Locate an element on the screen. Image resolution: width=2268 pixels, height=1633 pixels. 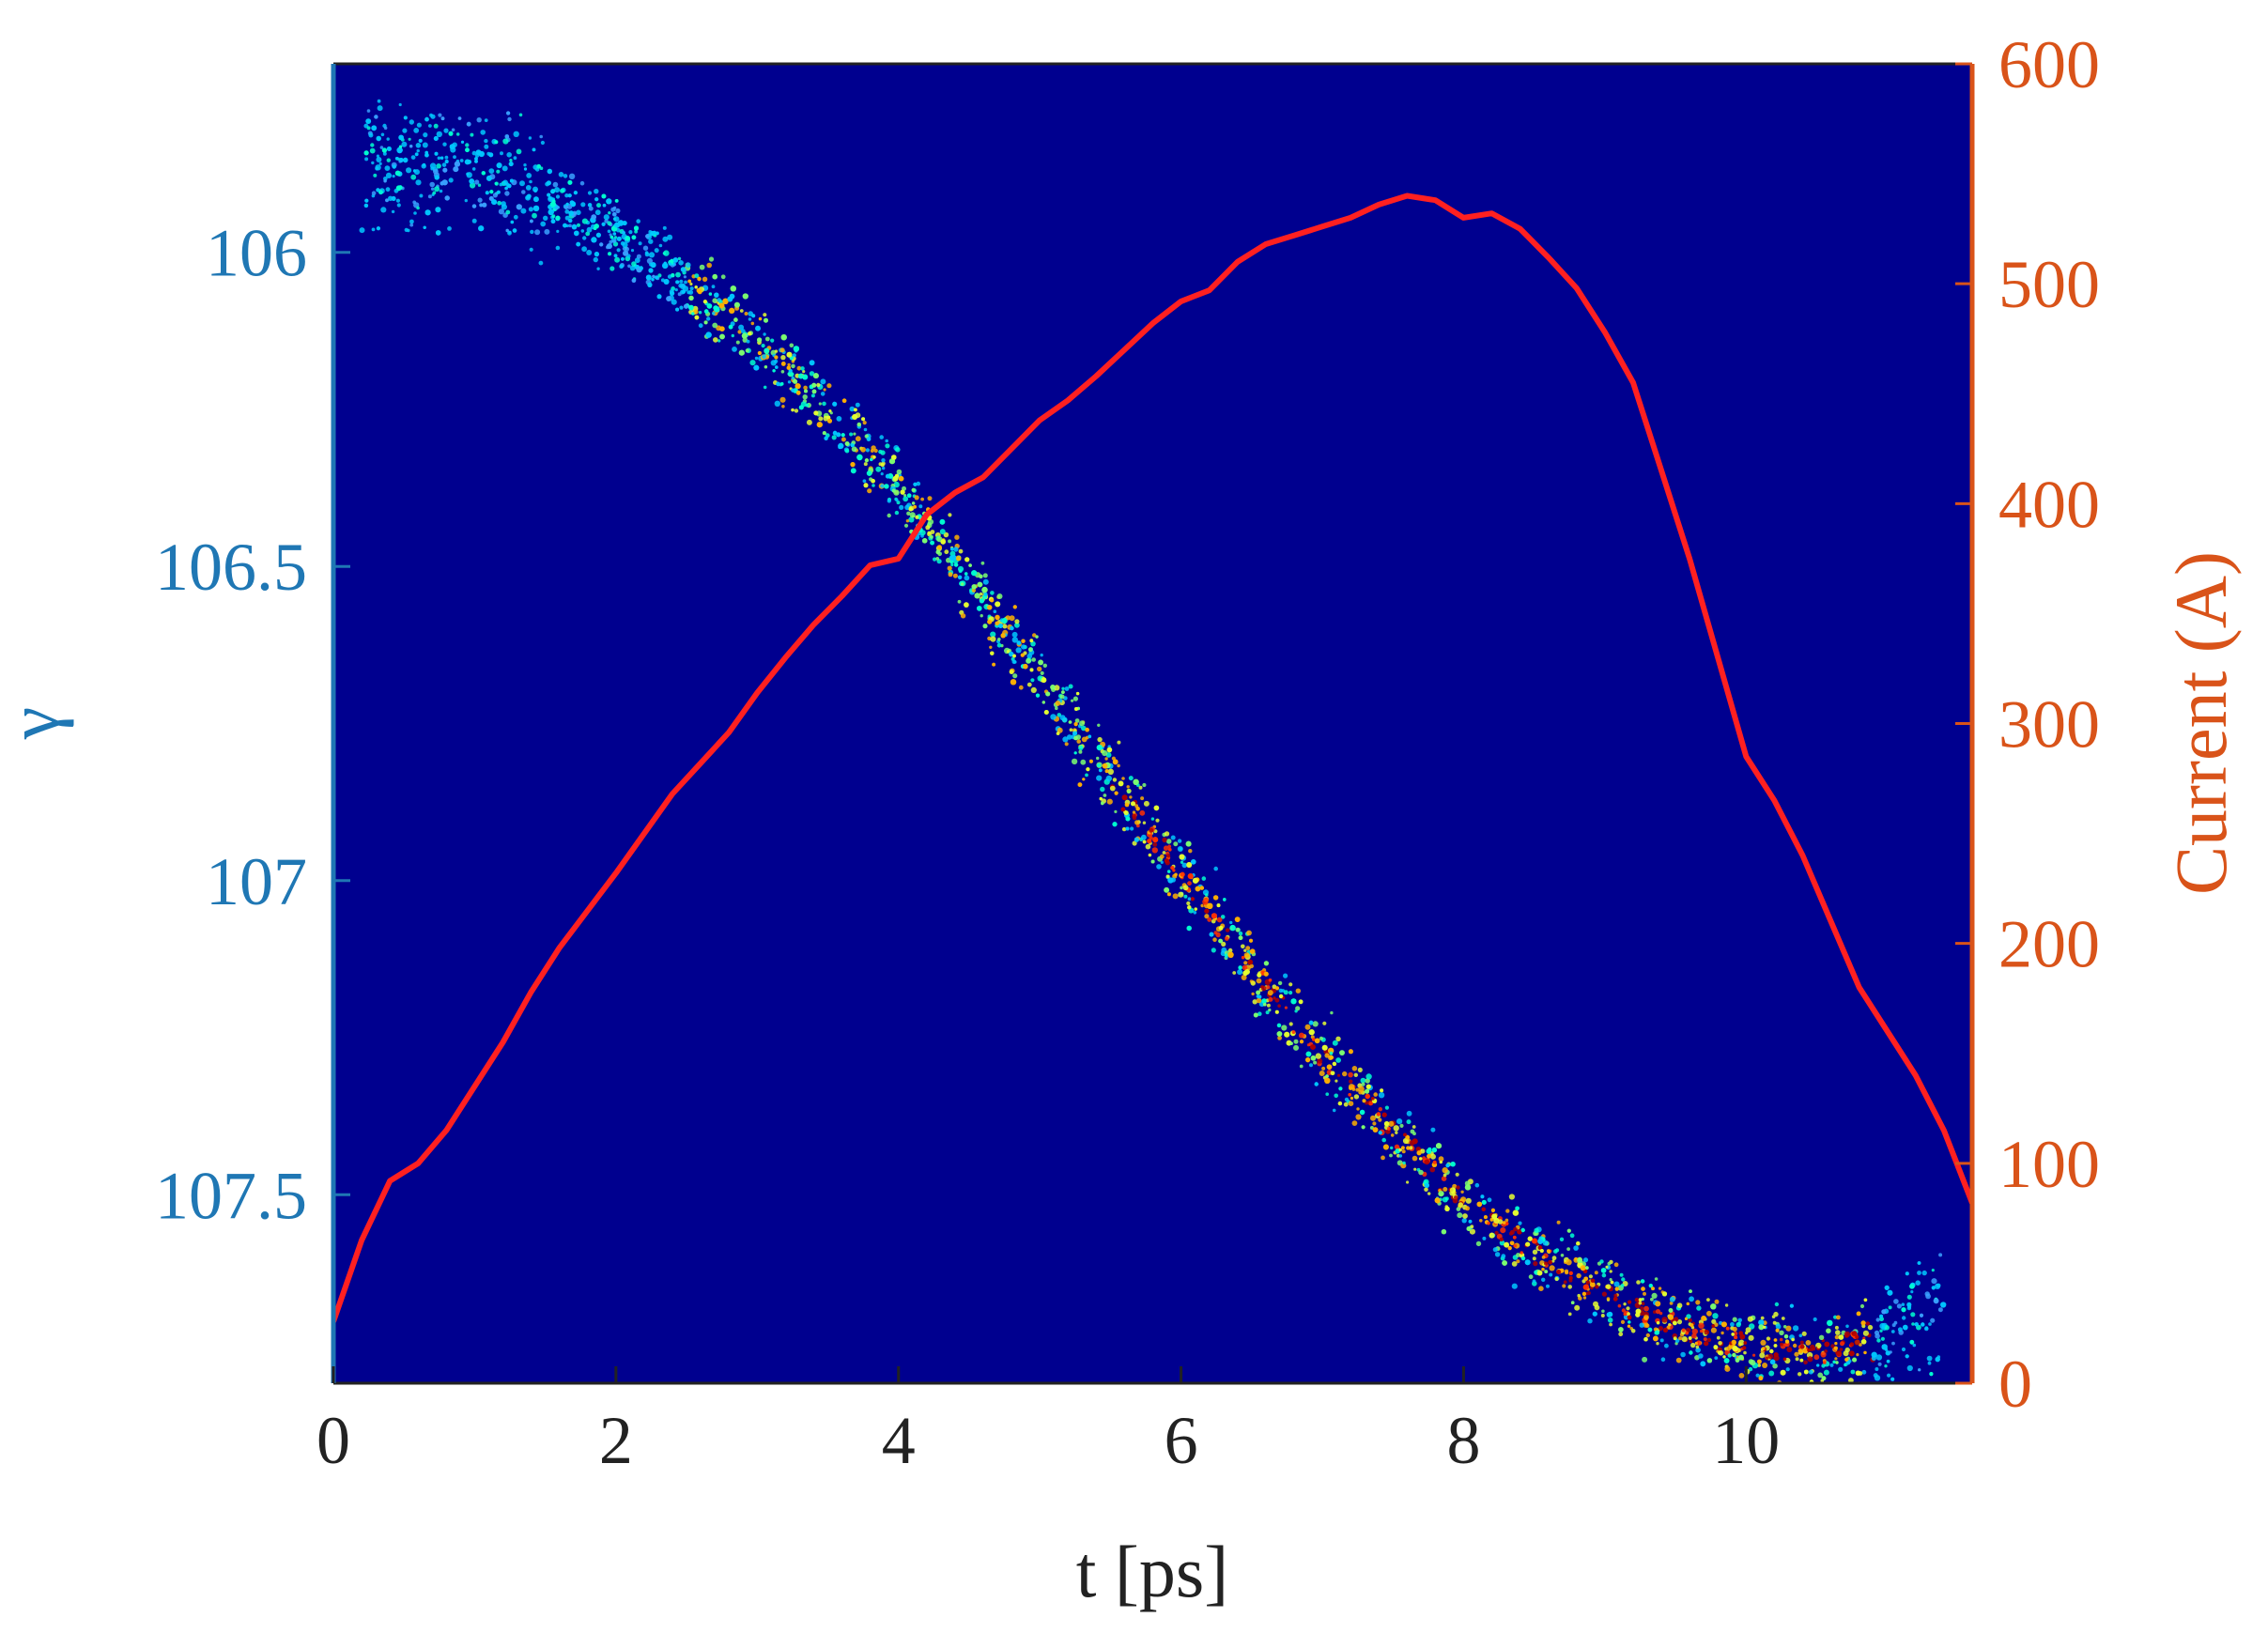
left-tick-label: 107 is located at coordinates (256, 881).